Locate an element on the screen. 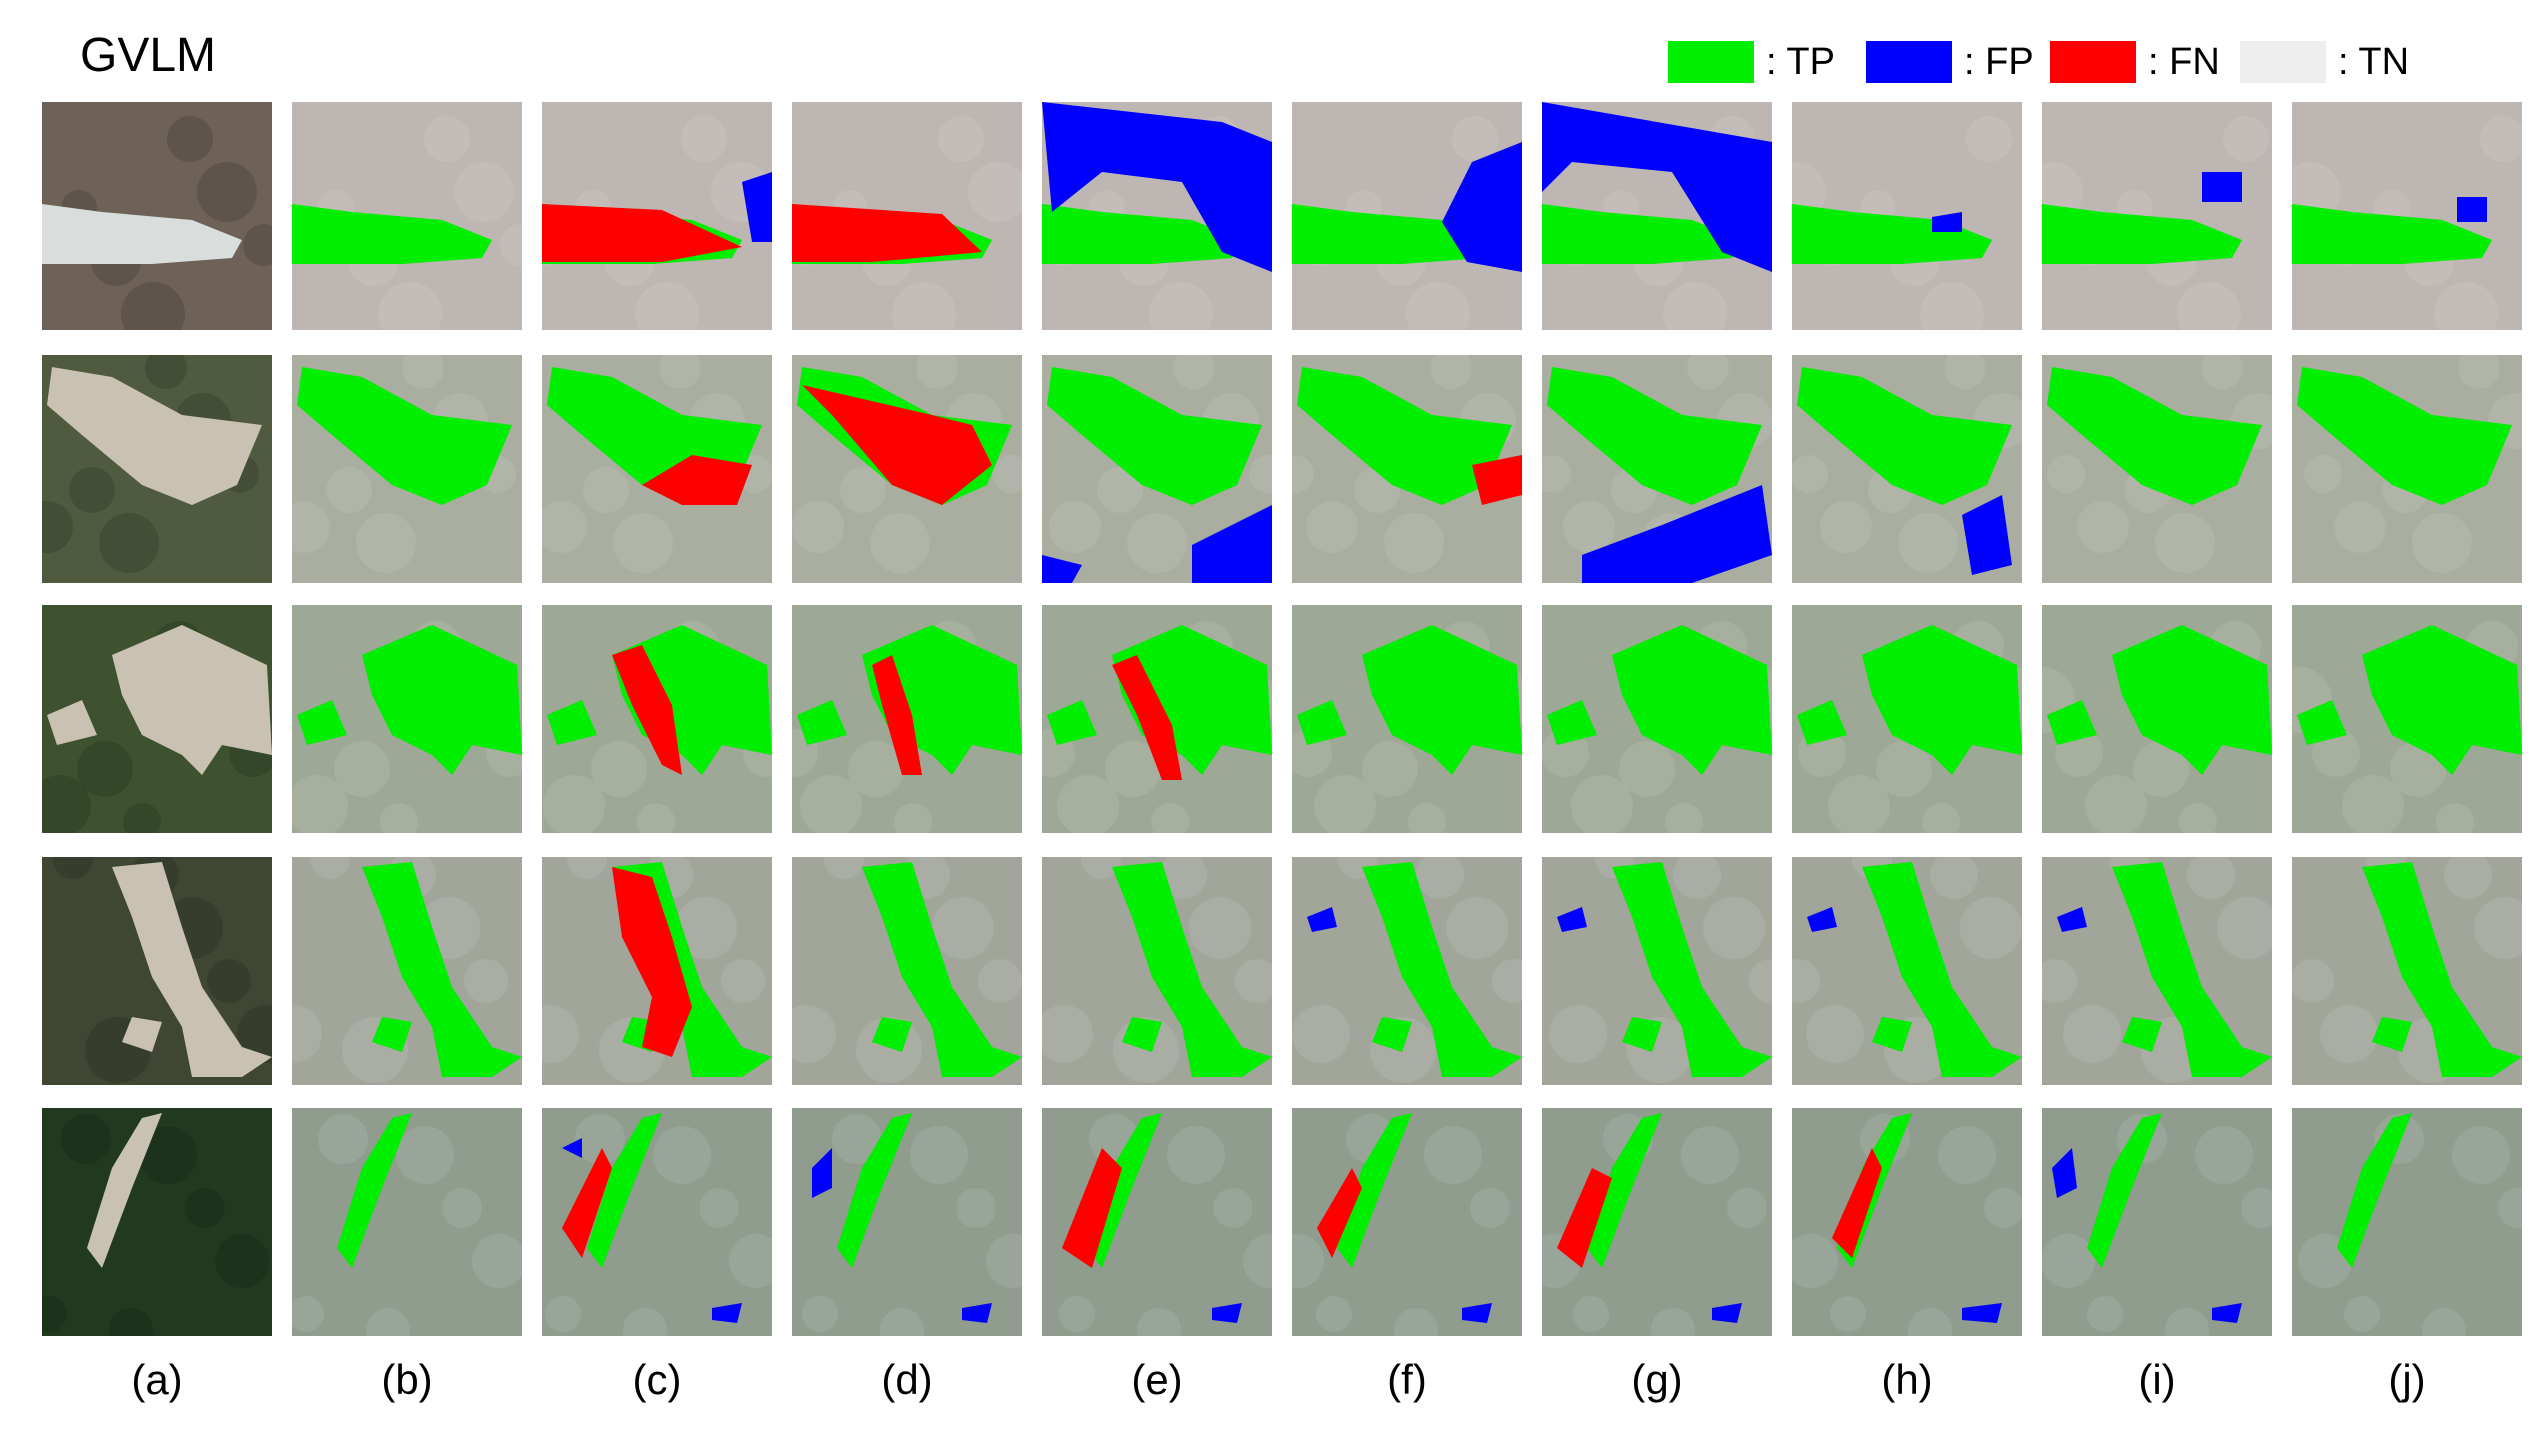 Image resolution: width=2545 pixels, height=1446 pixels. tile-row3-h is located at coordinates (1907, 719).